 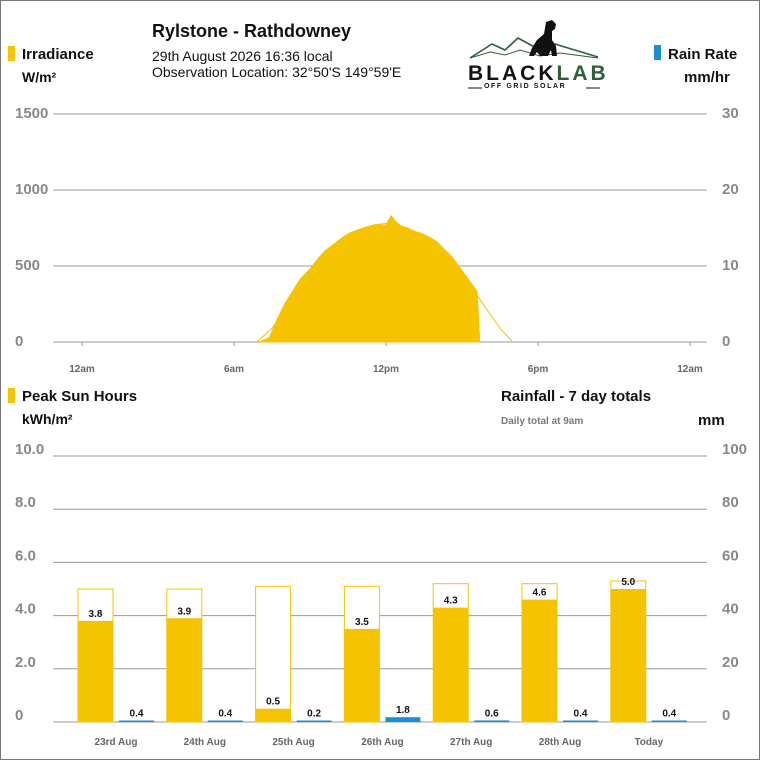 I want to click on psh-value-label: 3.8, so click(x=96, y=614).